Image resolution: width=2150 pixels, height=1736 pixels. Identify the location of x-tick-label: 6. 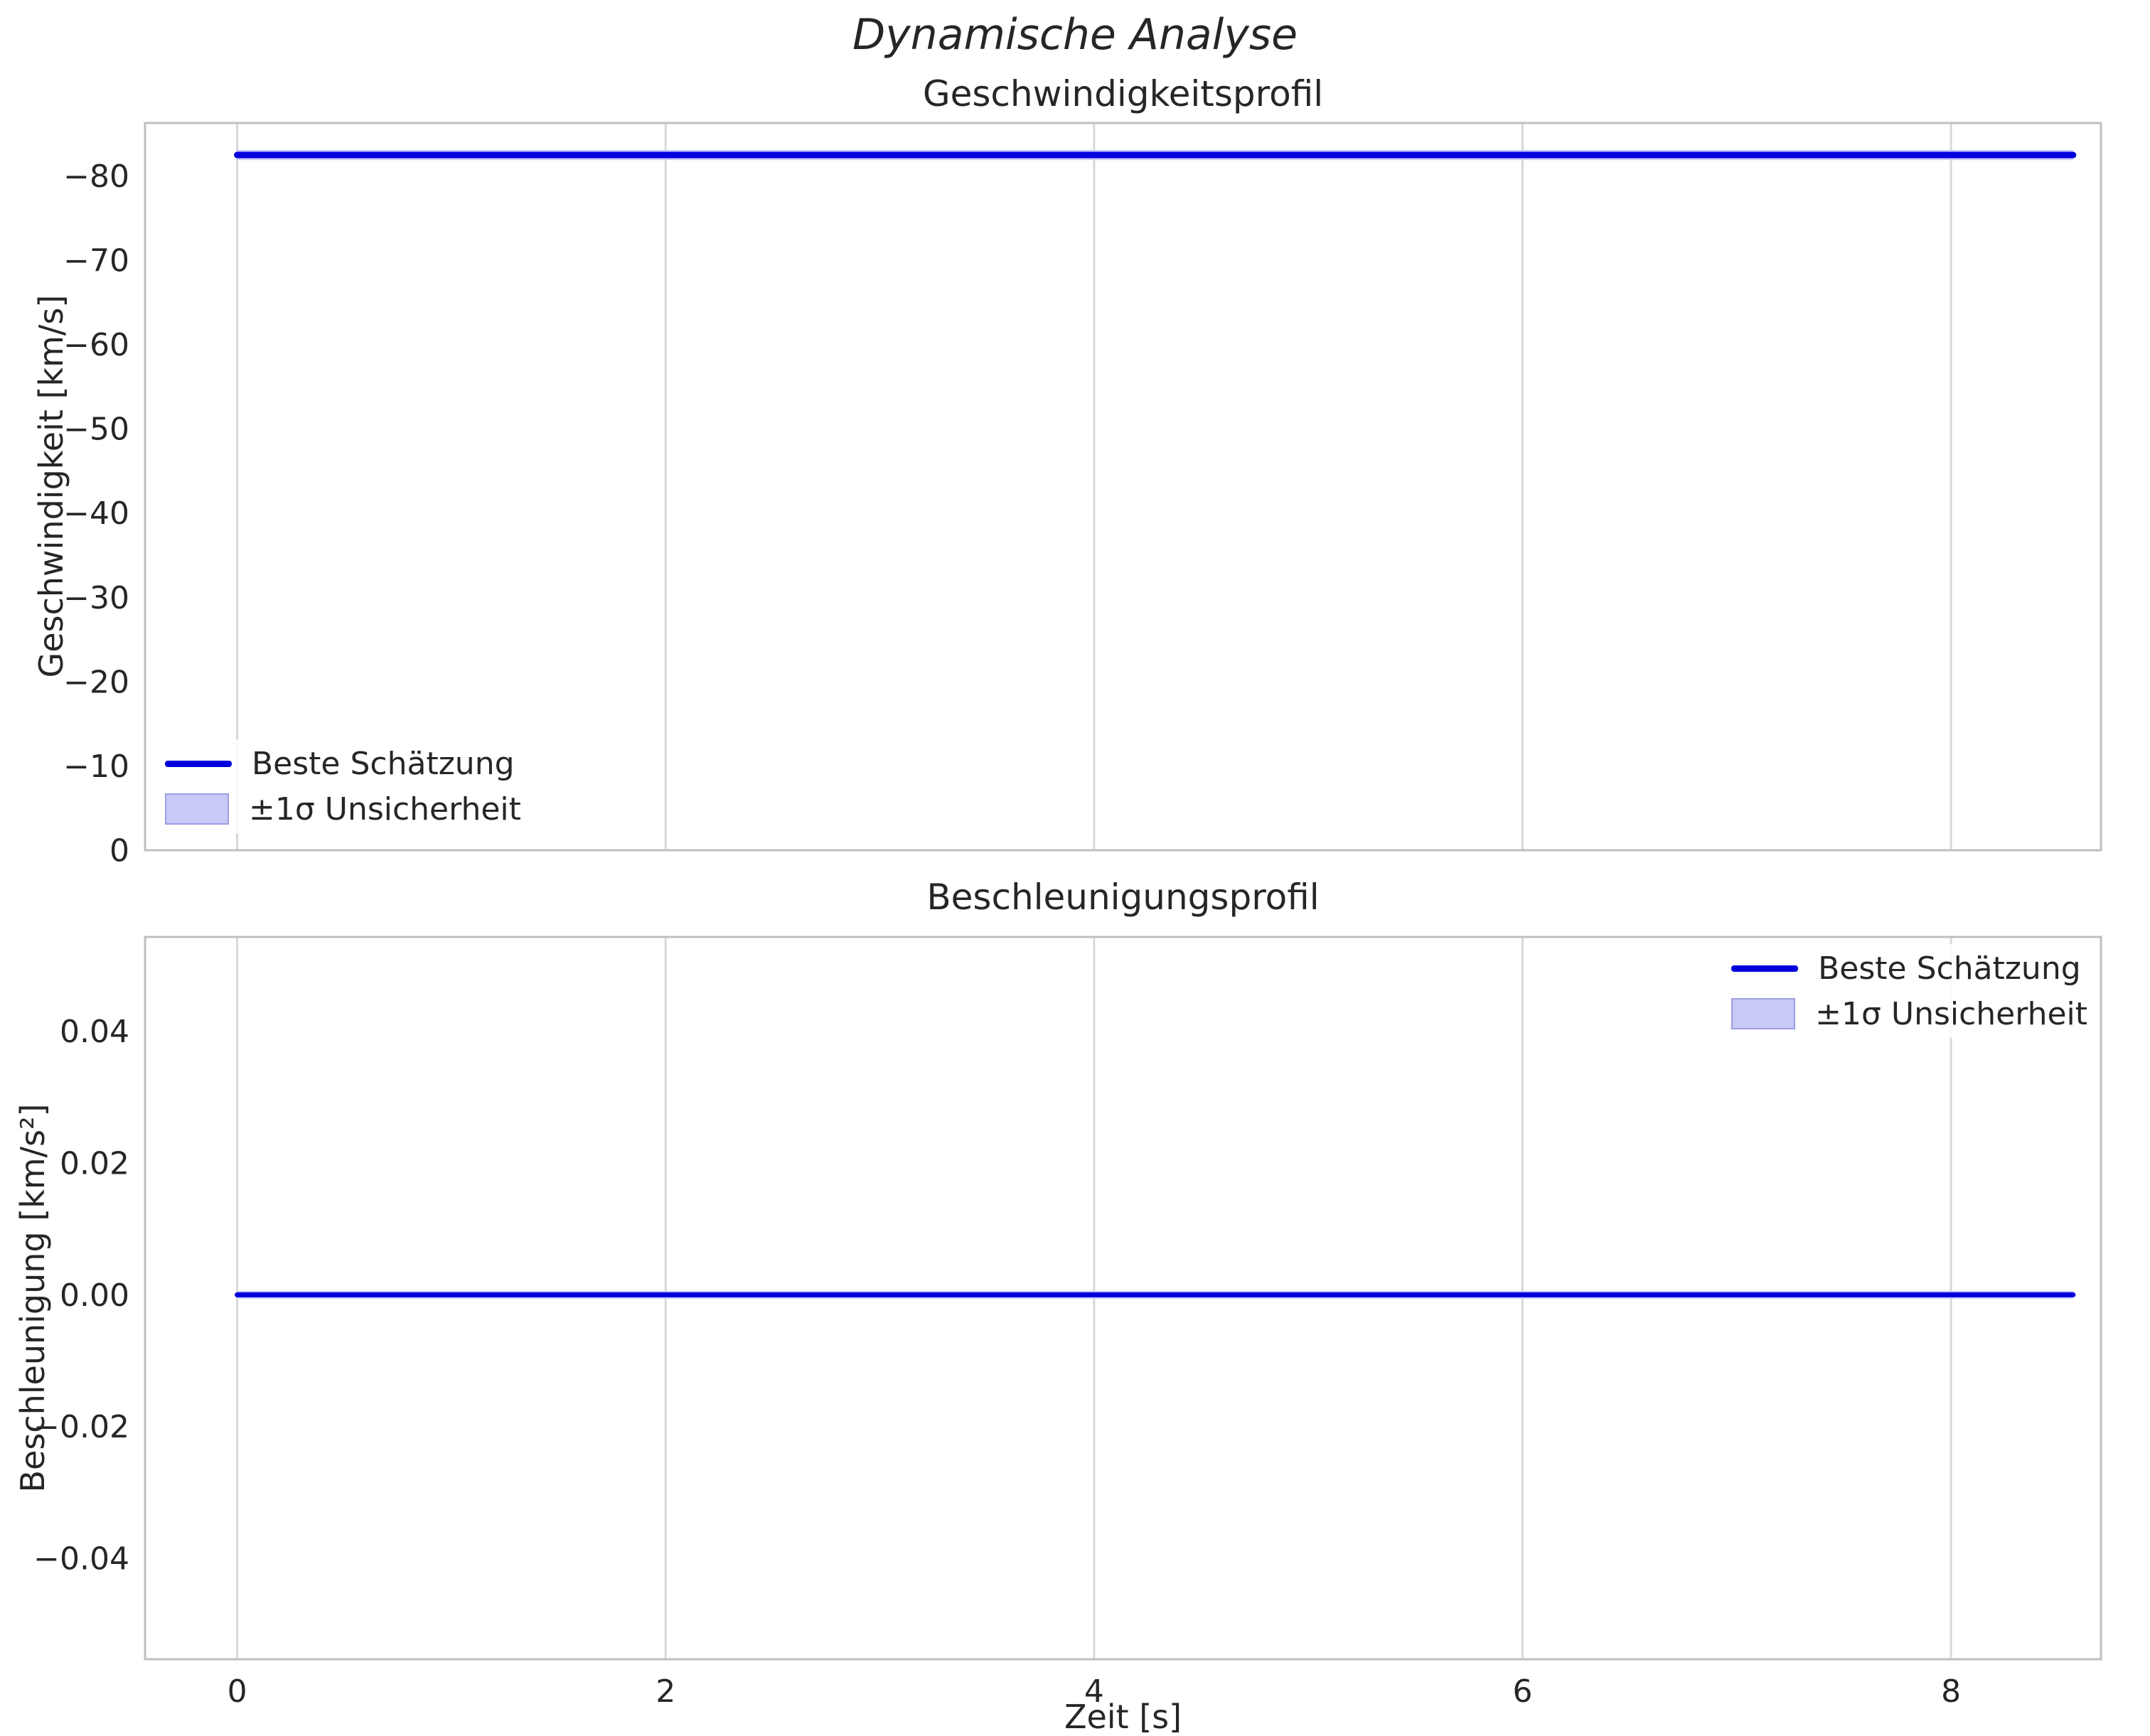
(1522, 1691).